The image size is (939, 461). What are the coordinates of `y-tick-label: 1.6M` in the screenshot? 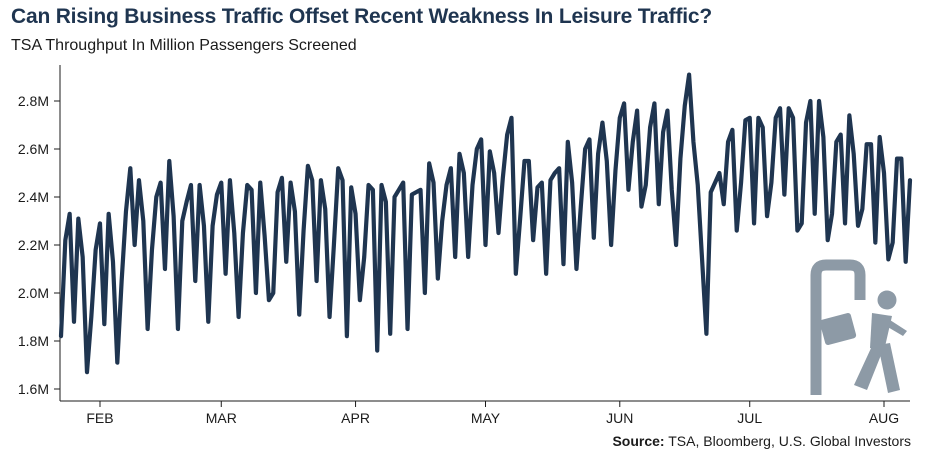 It's located at (33, 389).